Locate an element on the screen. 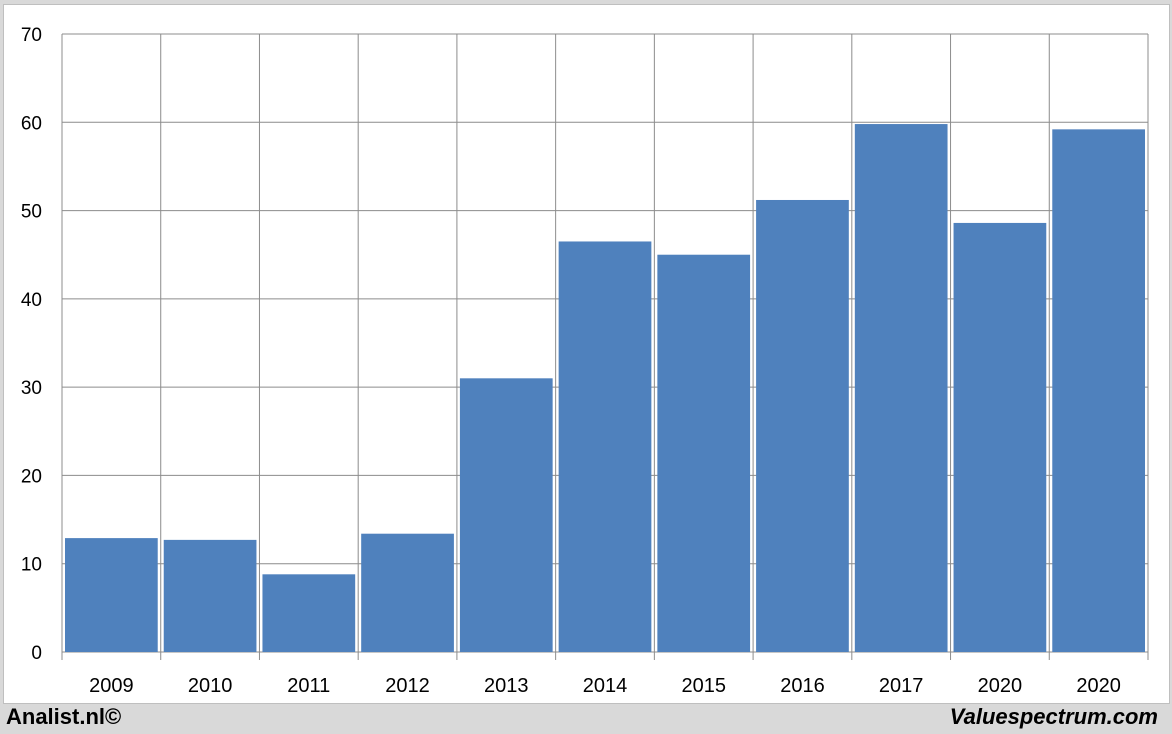 The width and height of the screenshot is (1172, 734). bar-2012 is located at coordinates (407, 592).